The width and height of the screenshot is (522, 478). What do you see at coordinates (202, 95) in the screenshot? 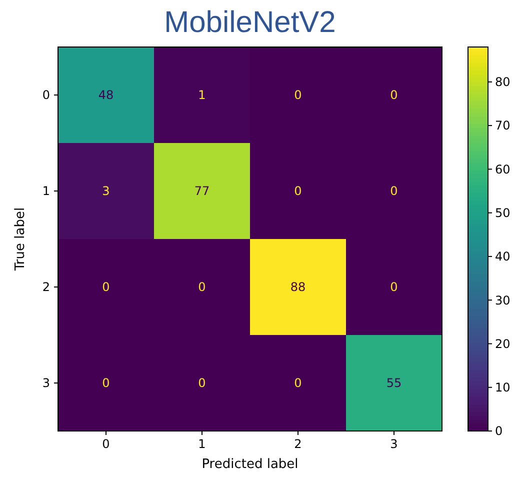
I see `data-label: 1` at bounding box center [202, 95].